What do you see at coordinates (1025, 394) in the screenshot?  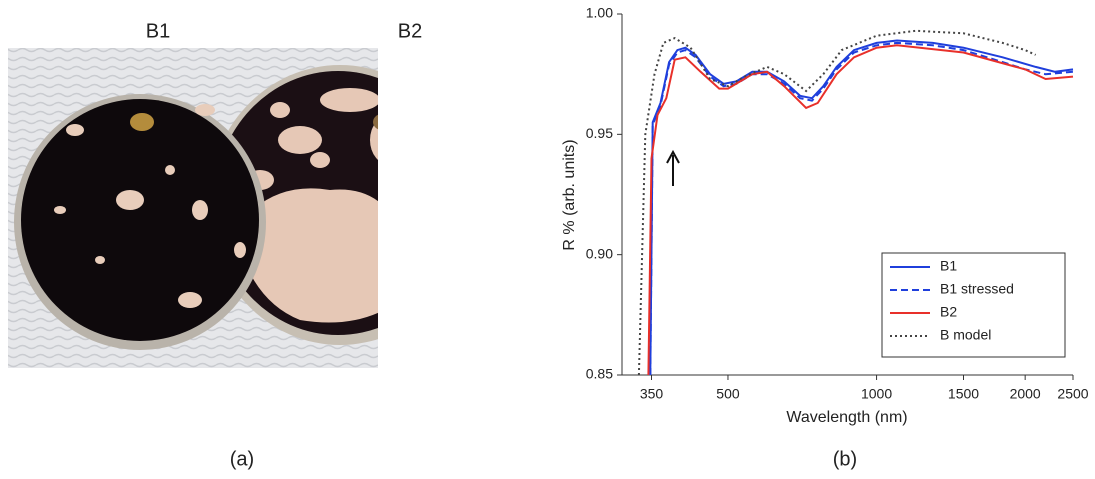 I see `x-tick-label: 2000` at bounding box center [1025, 394].